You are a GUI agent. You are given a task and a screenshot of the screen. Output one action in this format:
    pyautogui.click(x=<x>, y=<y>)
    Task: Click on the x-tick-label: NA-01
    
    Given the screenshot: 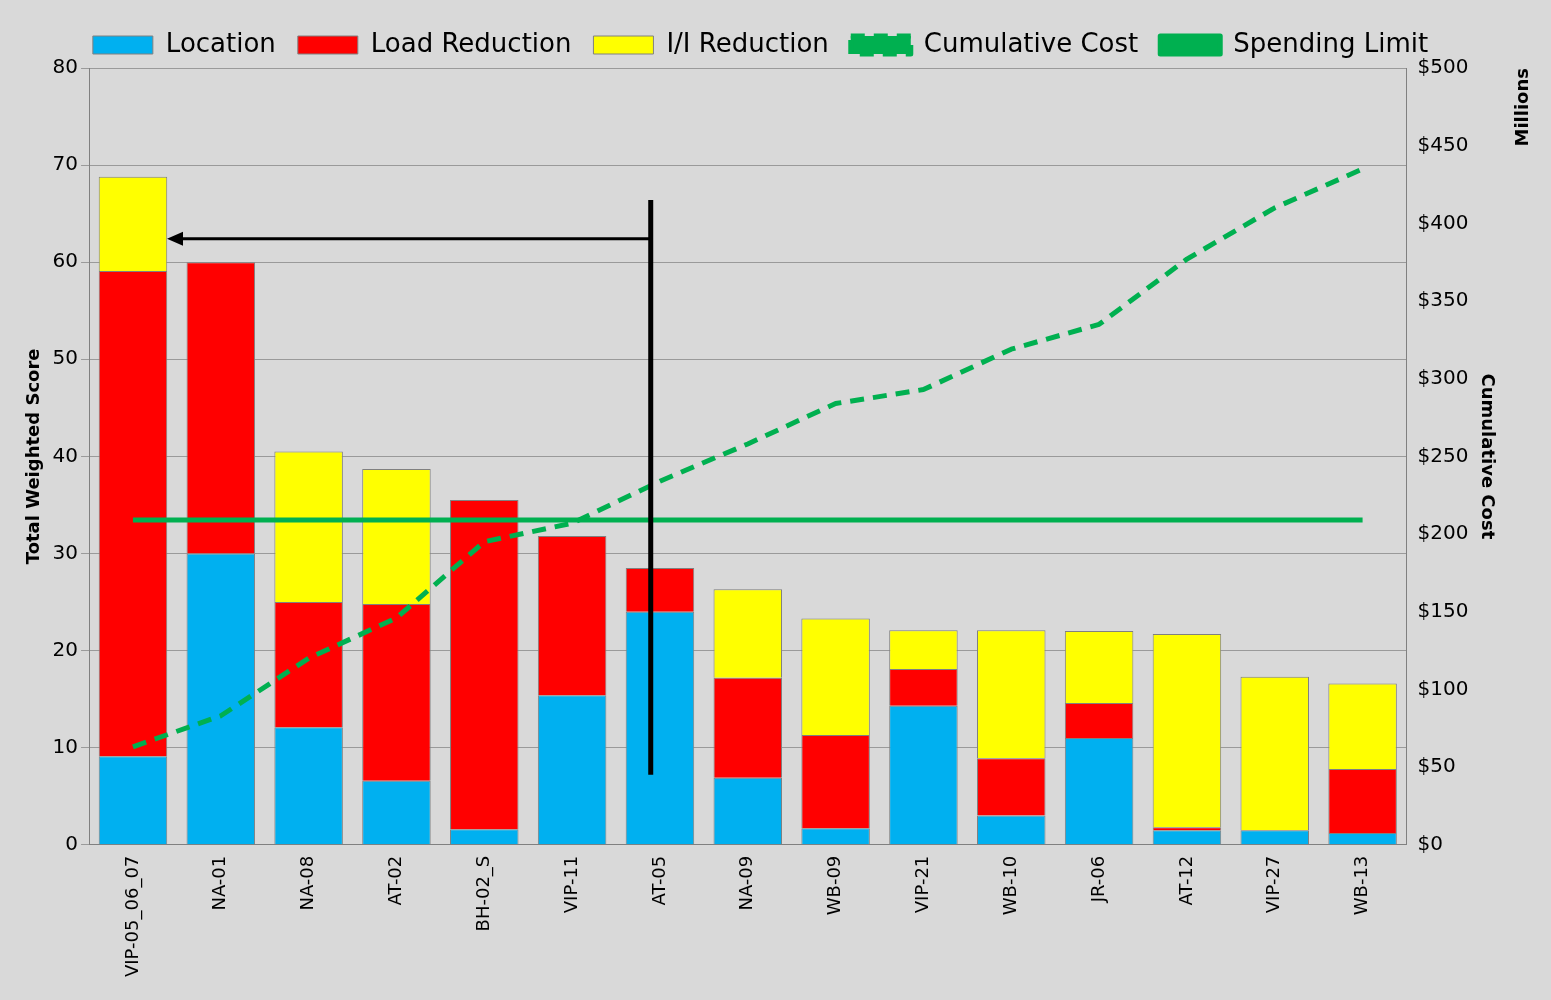 What is the action you would take?
    pyautogui.click(x=219, y=883)
    